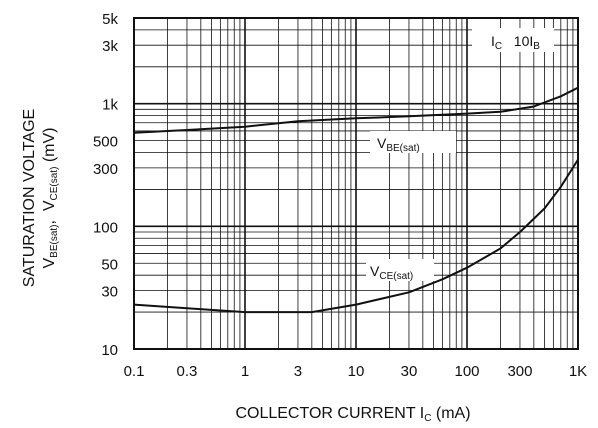 Image resolution: width=598 pixels, height=428 pixels. Describe the element at coordinates (105, 169) in the screenshot. I see `y-tick-label: 300` at that location.